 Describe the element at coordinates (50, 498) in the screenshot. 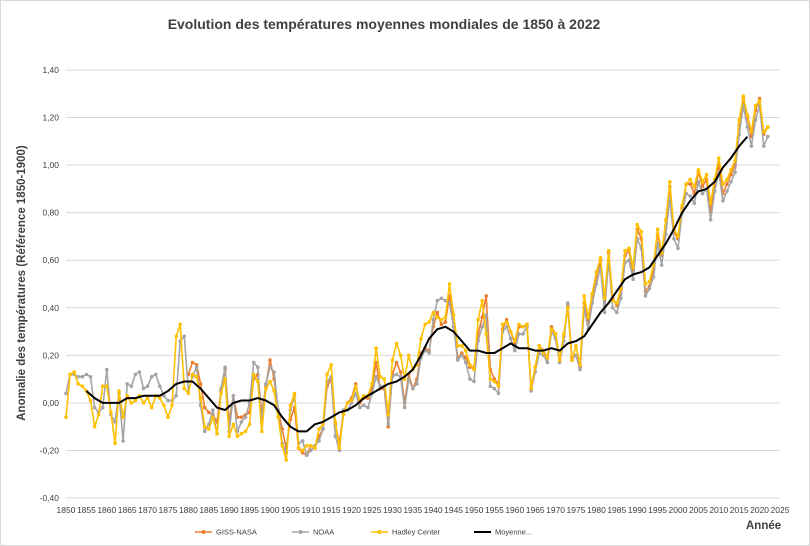

I see `y-tick-label: -0,40` at that location.